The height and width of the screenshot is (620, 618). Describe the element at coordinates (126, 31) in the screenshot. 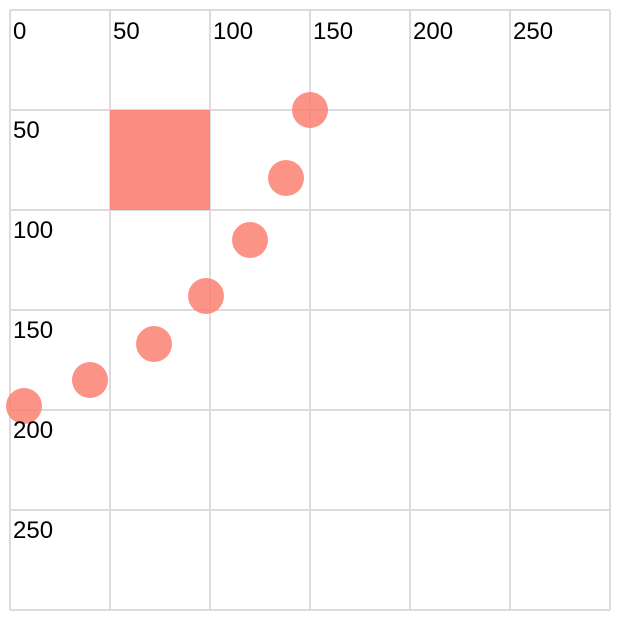

I see `x-axis-label: 50` at that location.